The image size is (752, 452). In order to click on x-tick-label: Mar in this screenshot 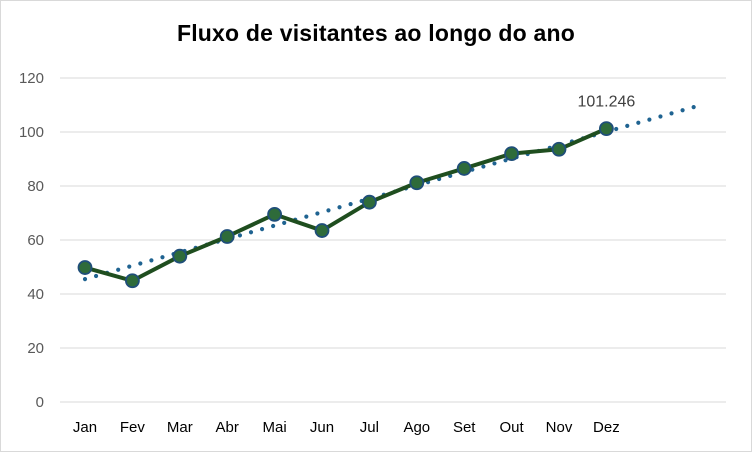, I will do `click(180, 427)`.